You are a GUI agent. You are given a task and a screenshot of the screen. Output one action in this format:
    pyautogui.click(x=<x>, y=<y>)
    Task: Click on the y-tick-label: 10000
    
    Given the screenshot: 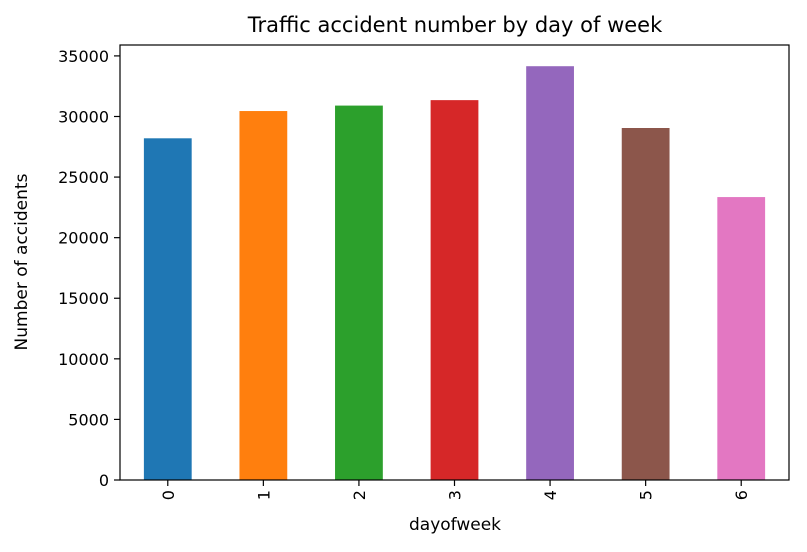 What is the action you would take?
    pyautogui.click(x=83, y=359)
    